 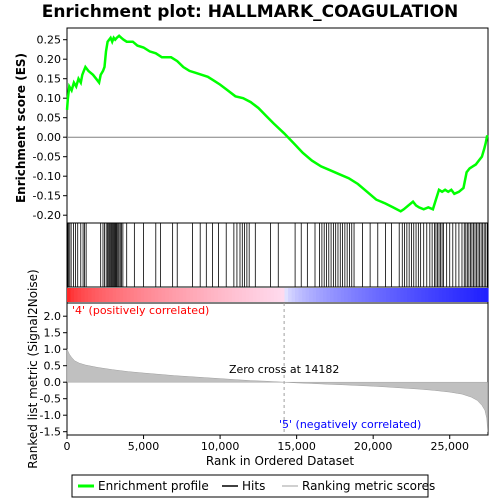 What do you see at coordinates (280, 461) in the screenshot?
I see `x-axis-label: Rank in Ordered Dataset` at bounding box center [280, 461].